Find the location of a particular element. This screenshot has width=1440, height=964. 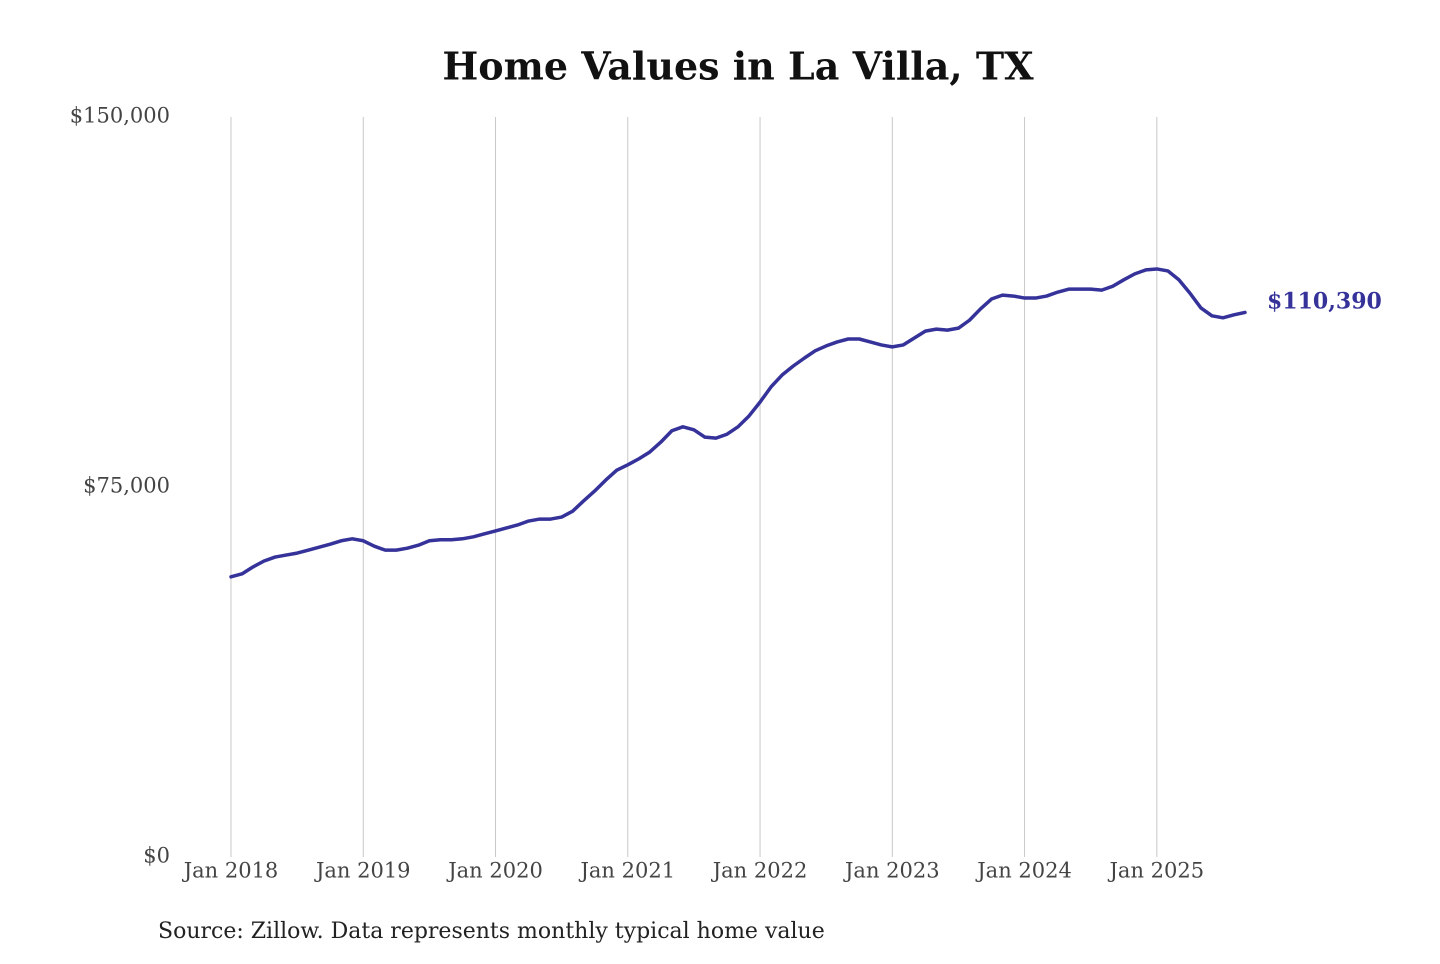

x-tick-label: Jan 2018 is located at coordinates (230, 871).